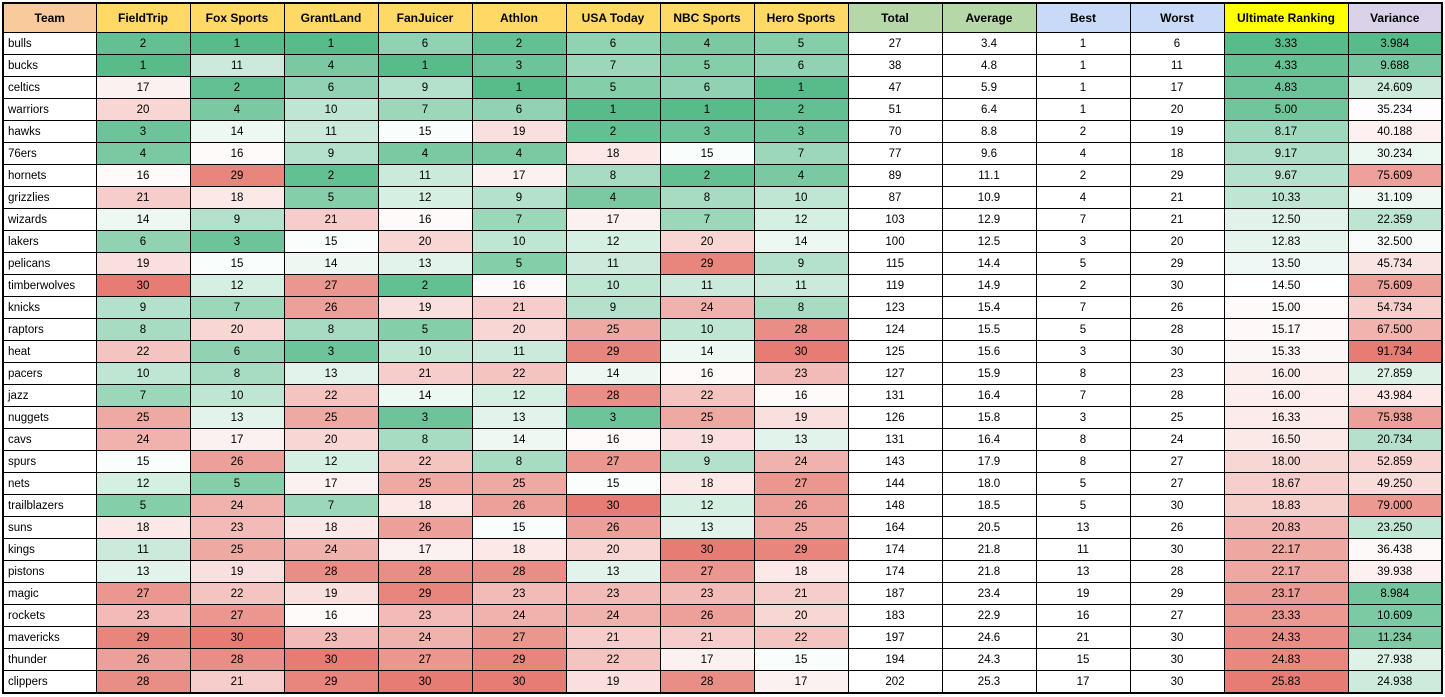  I want to click on cell-fieldtrip: 24, so click(143, 439).